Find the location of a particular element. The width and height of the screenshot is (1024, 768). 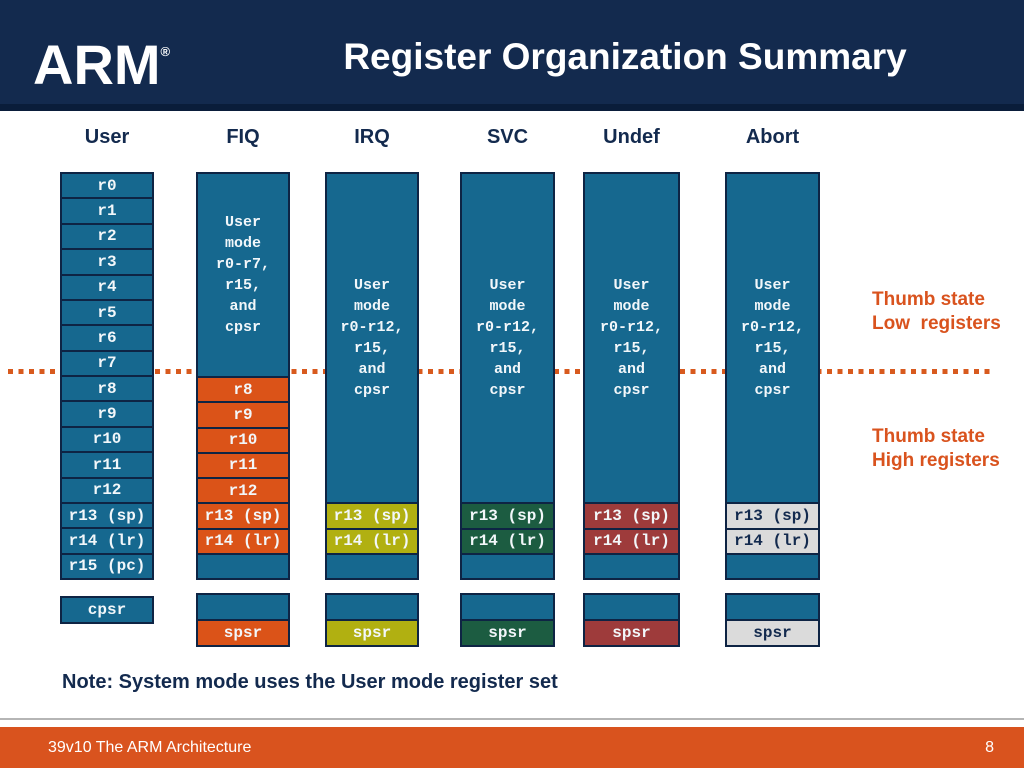

thumb-state-low-label: Thumb state Low registers is located at coordinates (936, 311).